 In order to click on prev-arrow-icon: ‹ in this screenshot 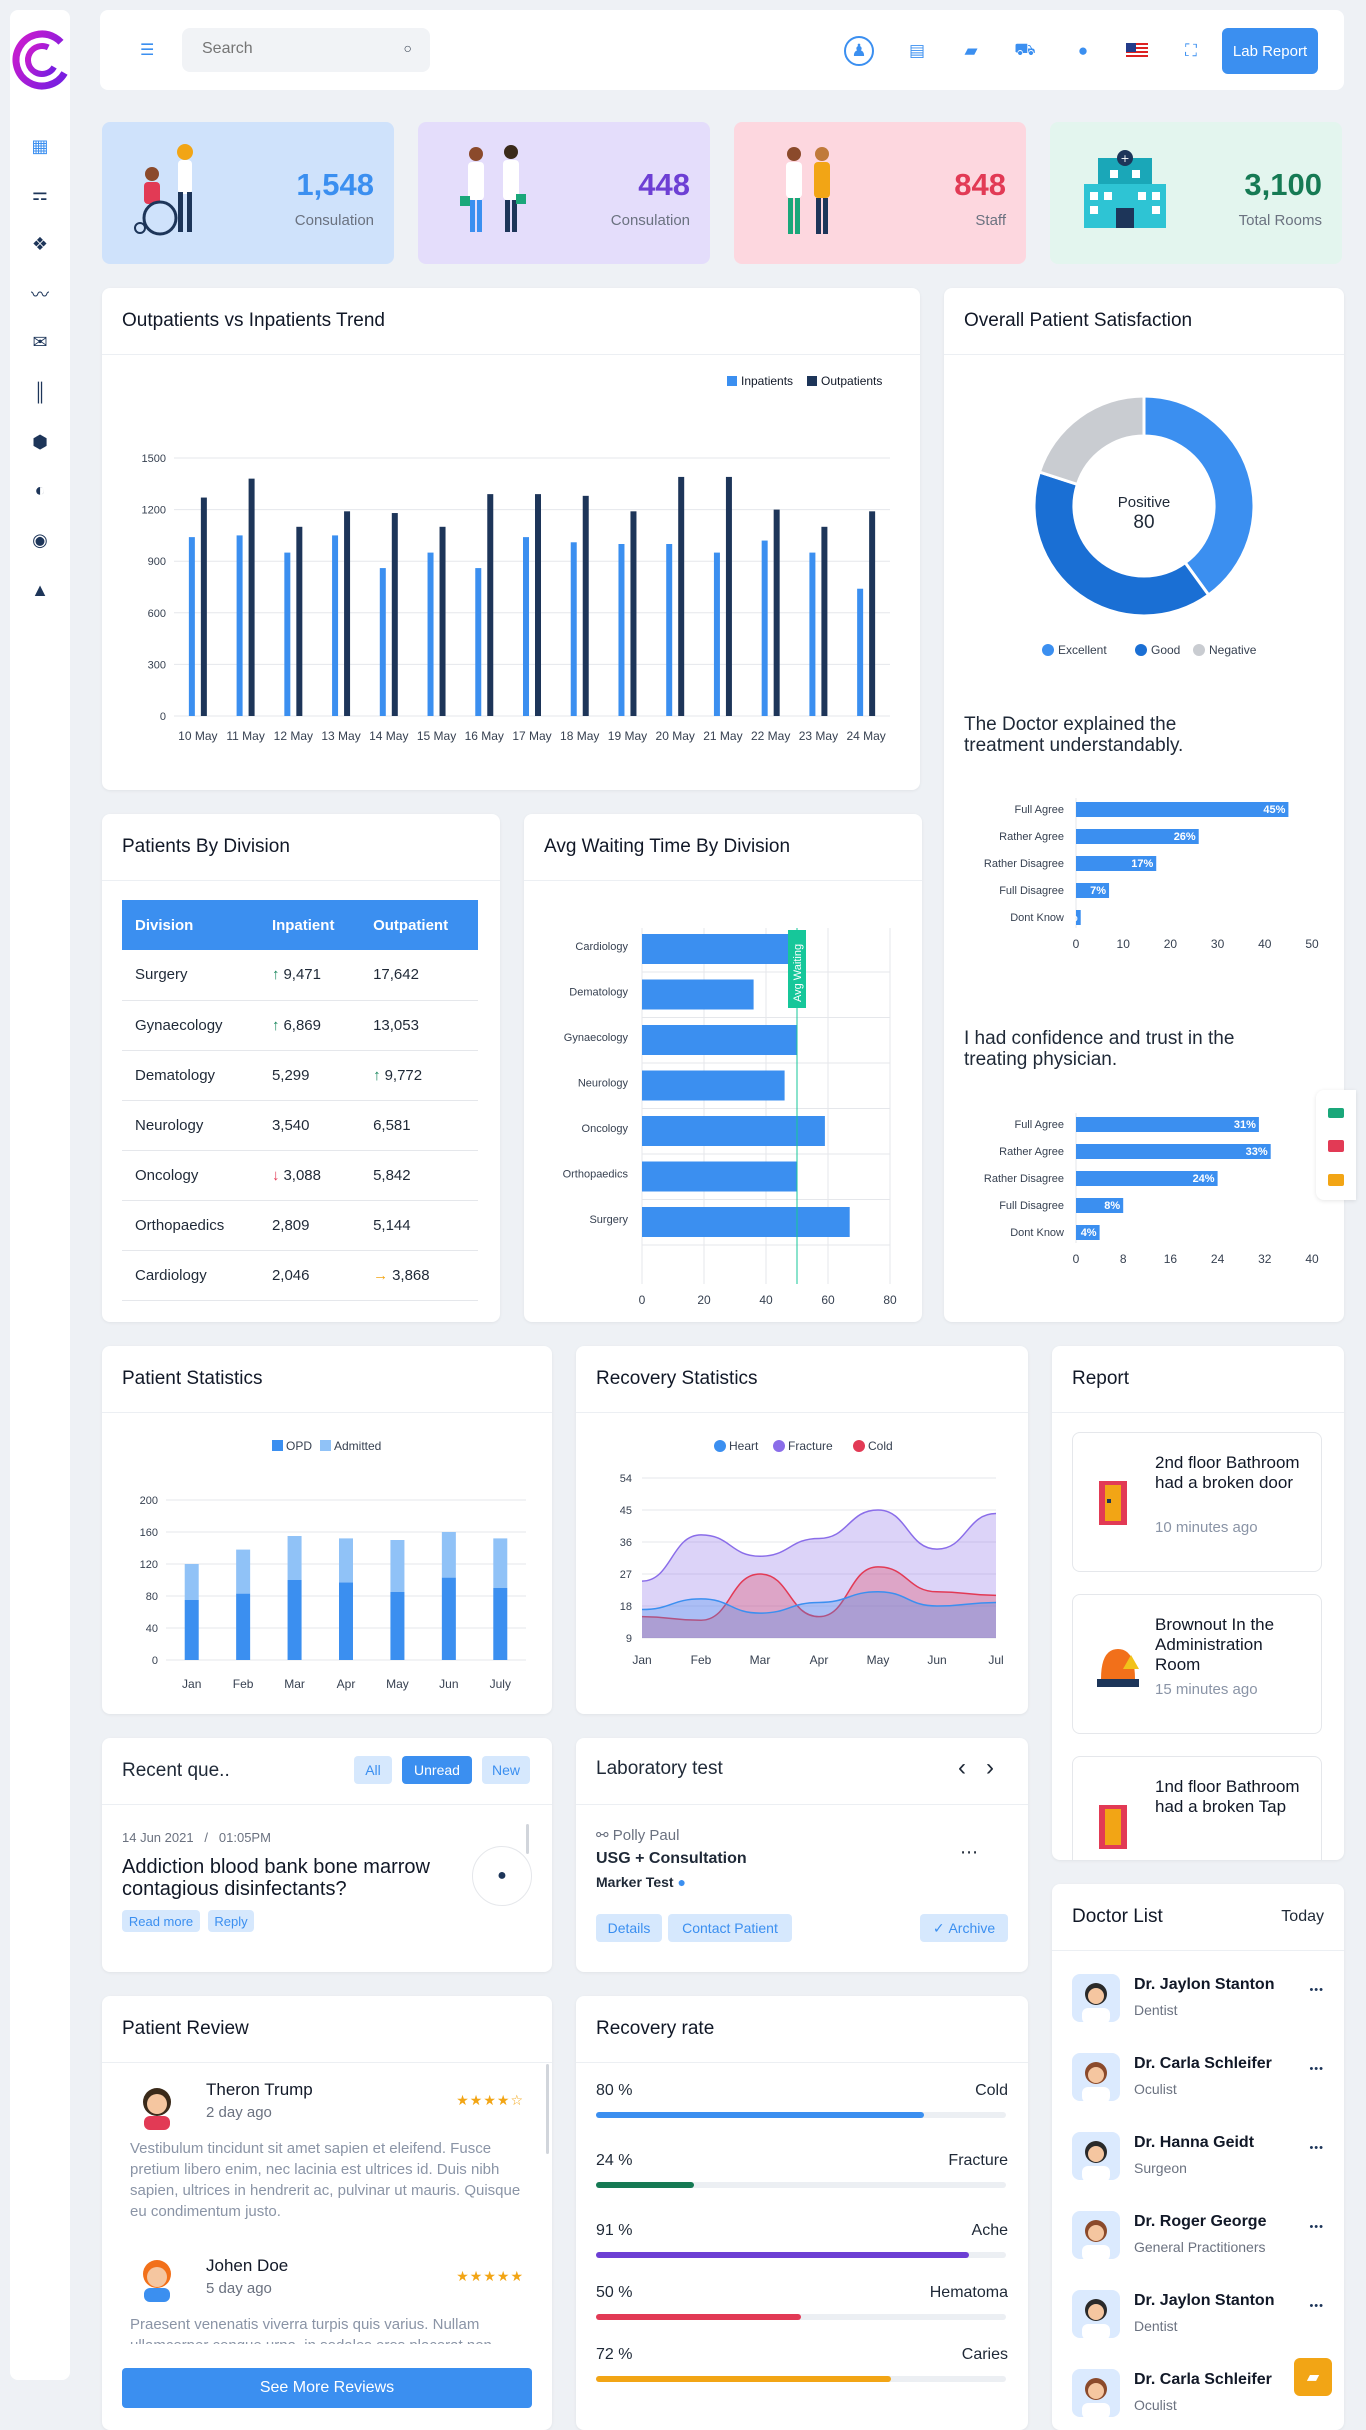, I will do `click(962, 1767)`.